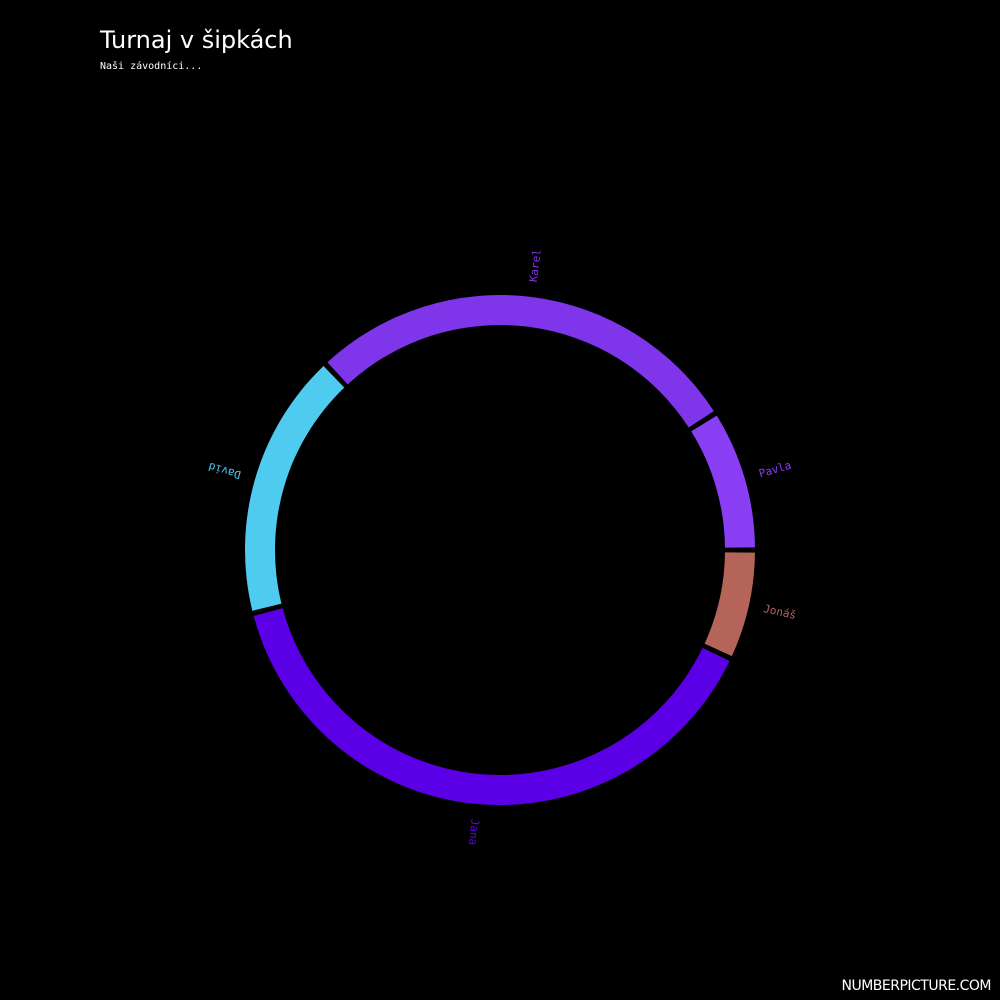 The height and width of the screenshot is (1000, 1000). I want to click on segment-label-jana: Jana, so click(473, 832).